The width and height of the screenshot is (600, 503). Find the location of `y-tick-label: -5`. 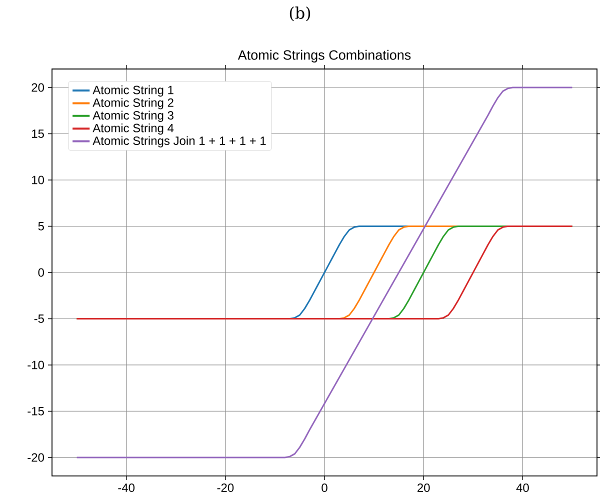

y-tick-label: -5 is located at coordinates (39, 318).